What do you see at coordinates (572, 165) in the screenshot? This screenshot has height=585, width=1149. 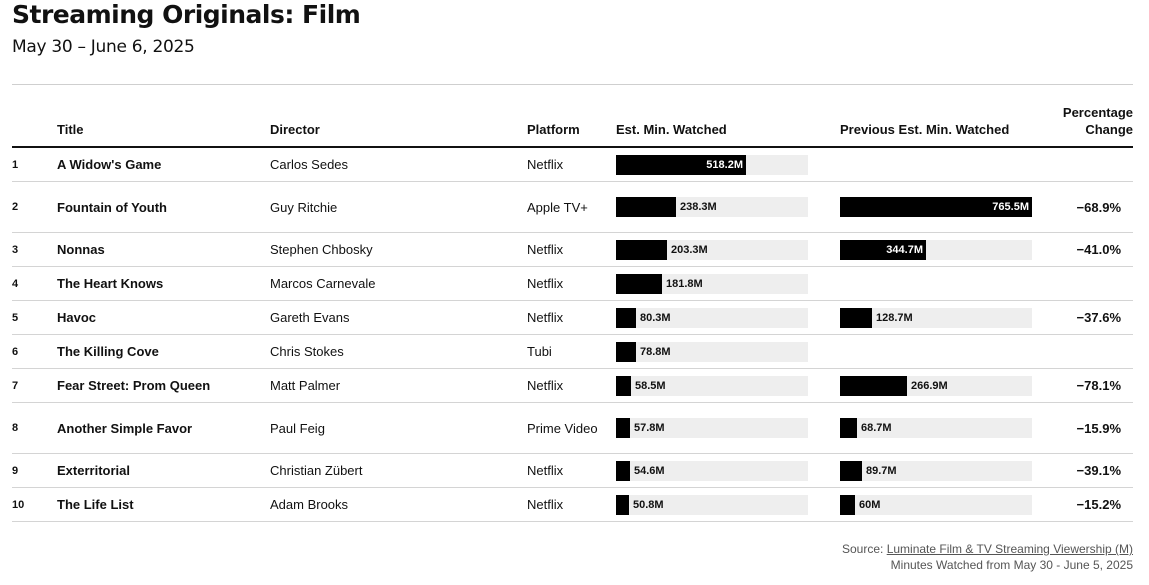 I see `table-row: 1 A Widow's Game Carlos Sedes Netflix 518.2M` at bounding box center [572, 165].